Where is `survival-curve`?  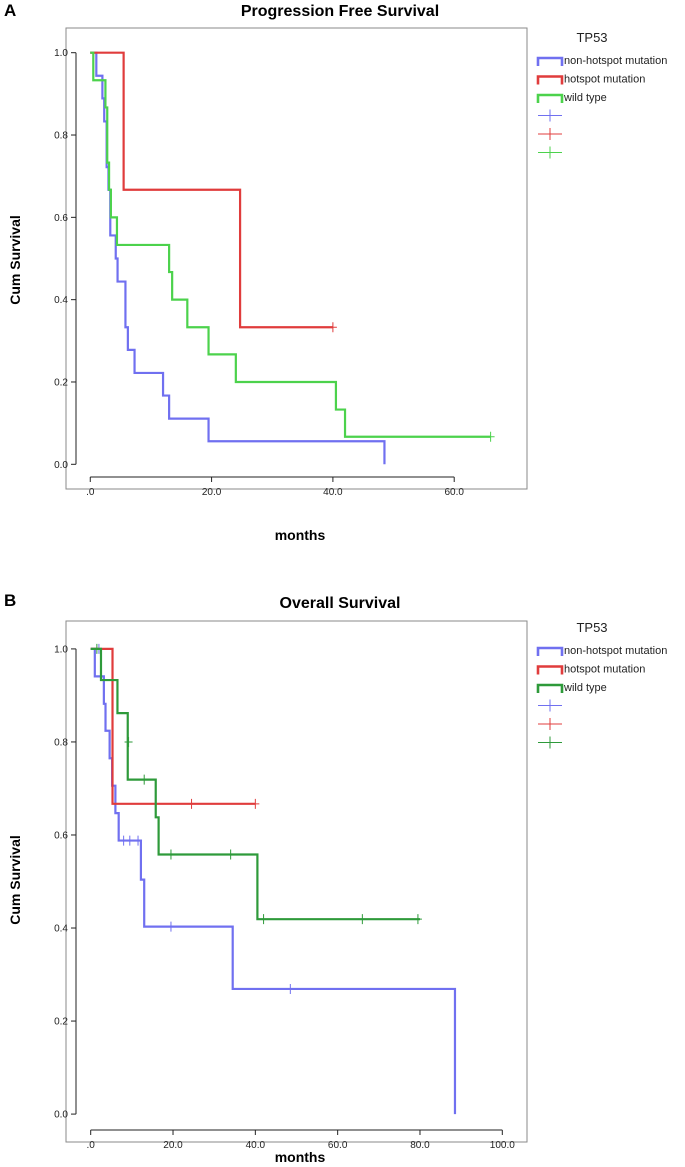 survival-curve is located at coordinates (211, 190).